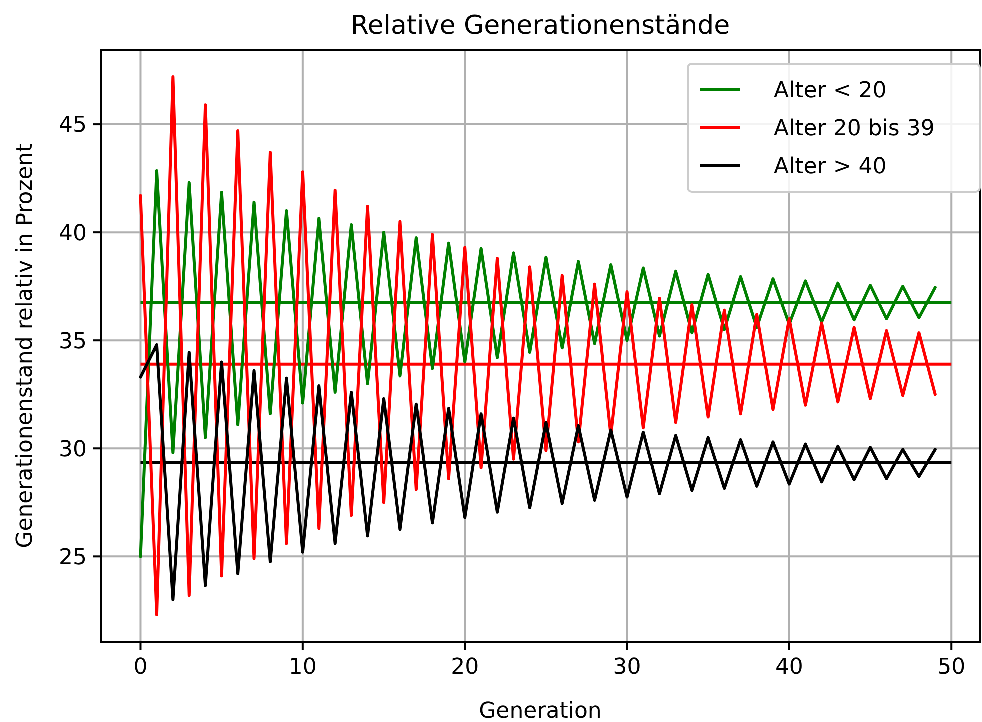 Image resolution: width=982 pixels, height=722 pixels. Describe the element at coordinates (73, 449) in the screenshot. I see `y-tick-label: 30` at that location.